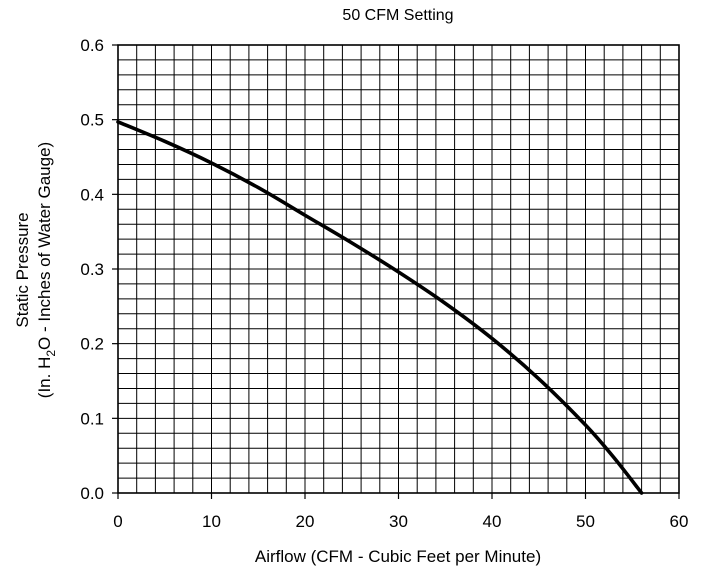 The width and height of the screenshot is (705, 571). What do you see at coordinates (492, 521) in the screenshot?
I see `x-tick-label: 40` at bounding box center [492, 521].